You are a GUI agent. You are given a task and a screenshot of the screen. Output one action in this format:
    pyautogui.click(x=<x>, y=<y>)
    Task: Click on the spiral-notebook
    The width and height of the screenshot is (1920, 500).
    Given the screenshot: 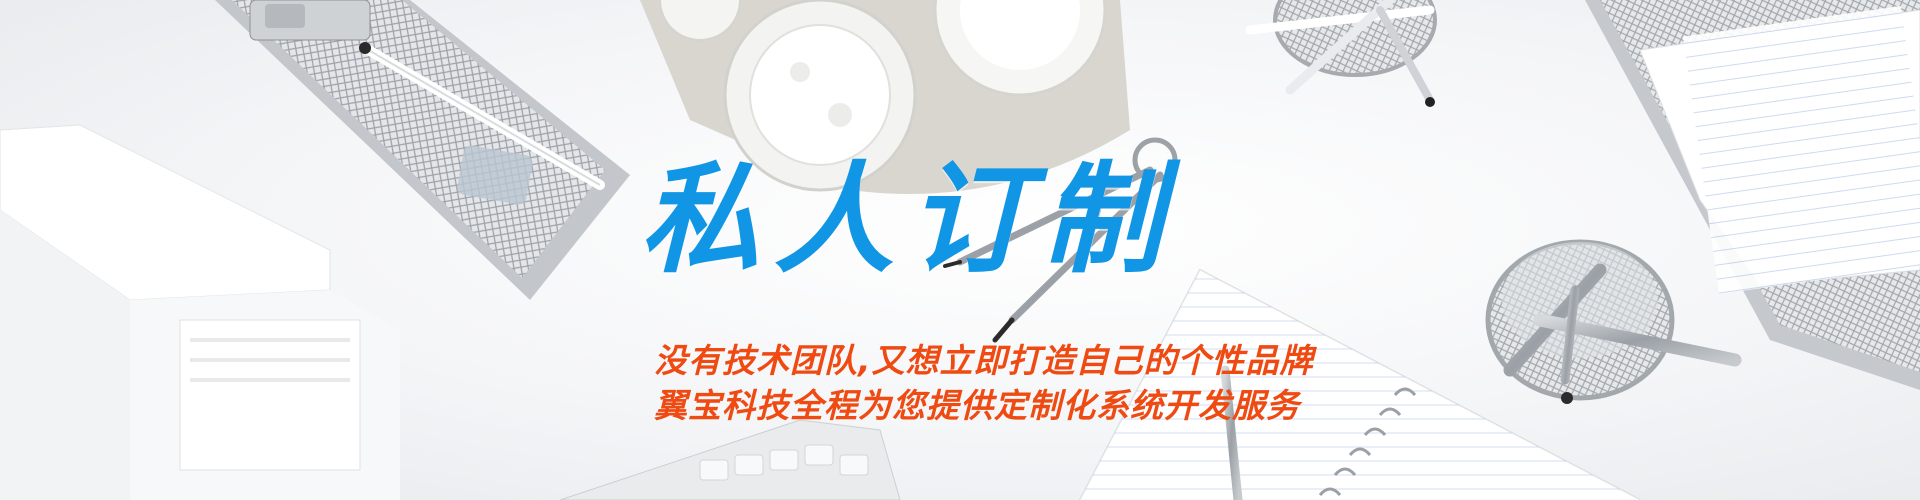 What is the action you would take?
    pyautogui.click(x=1359, y=384)
    